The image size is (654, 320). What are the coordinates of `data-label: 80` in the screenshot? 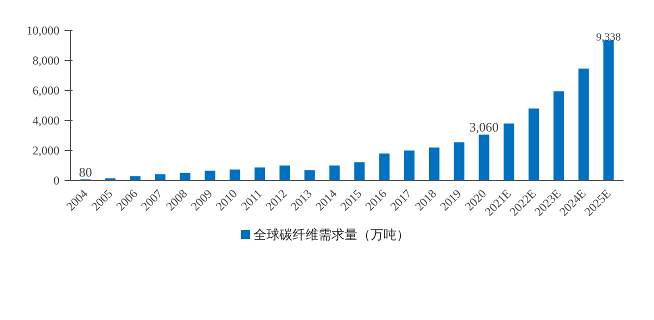 It's located at (85, 172).